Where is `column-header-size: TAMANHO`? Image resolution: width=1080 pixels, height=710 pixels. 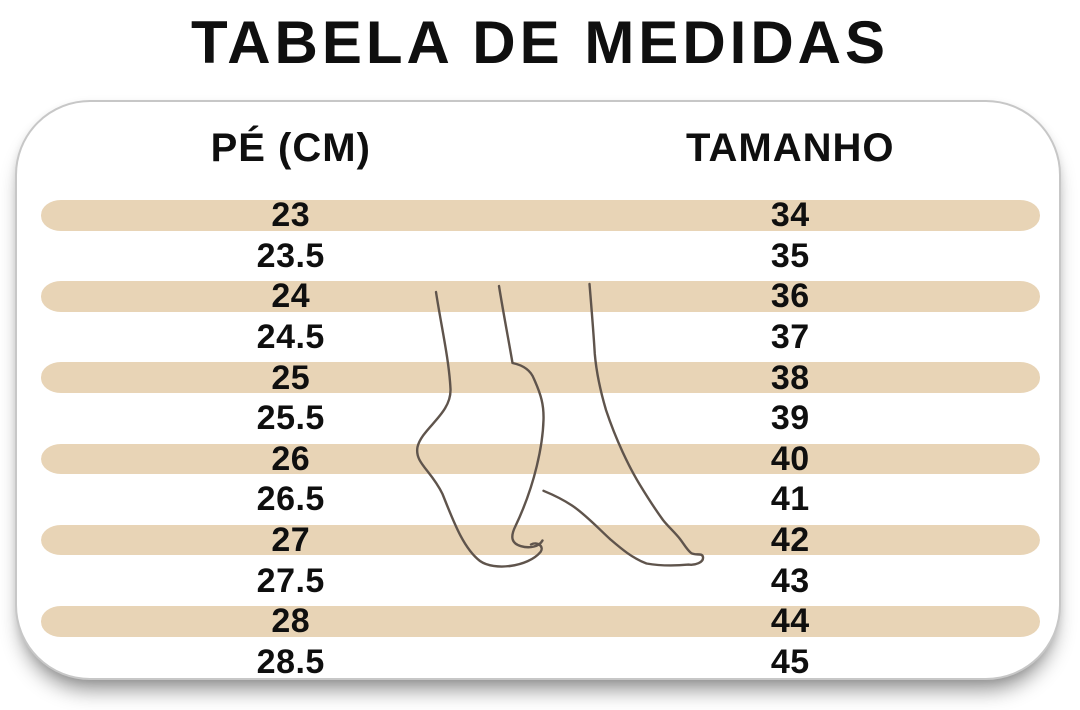
column-header-size: TAMANHO is located at coordinates (790, 148).